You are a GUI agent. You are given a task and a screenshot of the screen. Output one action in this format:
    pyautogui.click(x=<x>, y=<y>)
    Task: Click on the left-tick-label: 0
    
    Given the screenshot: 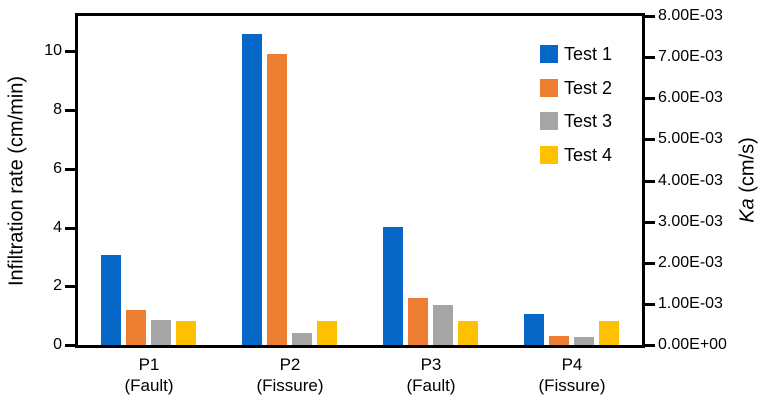 What is the action you would take?
    pyautogui.click(x=57, y=344)
    